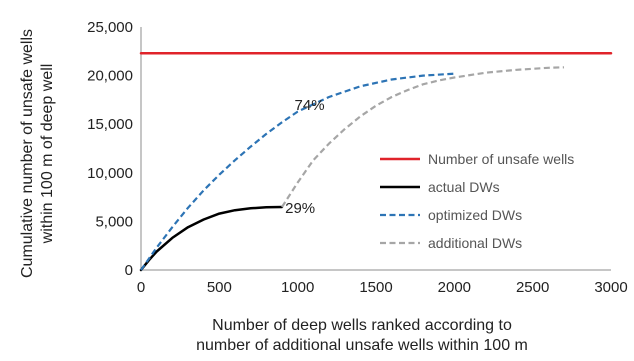 This screenshot has width=634, height=361. I want to click on x-tick-label: 2500, so click(532, 287).